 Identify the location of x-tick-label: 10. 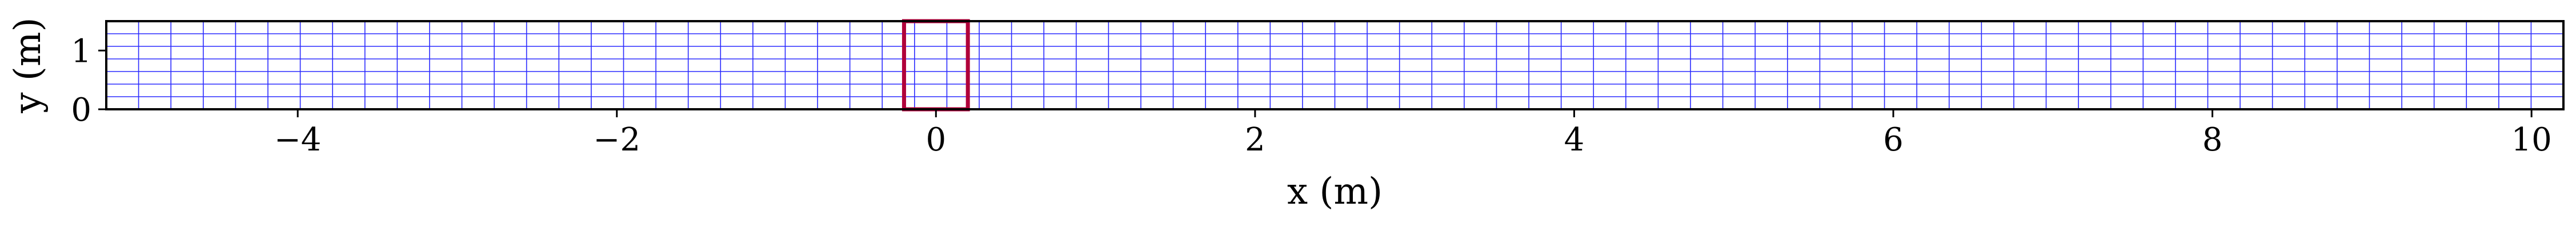
(2531, 139).